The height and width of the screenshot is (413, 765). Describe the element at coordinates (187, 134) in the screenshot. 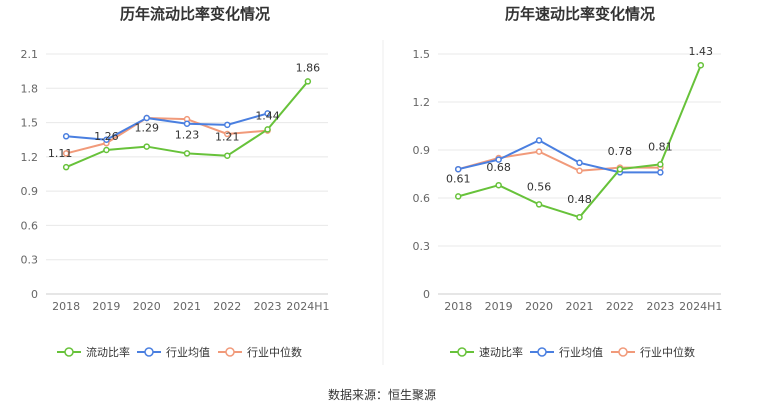

I see `data-label: 1.23` at that location.